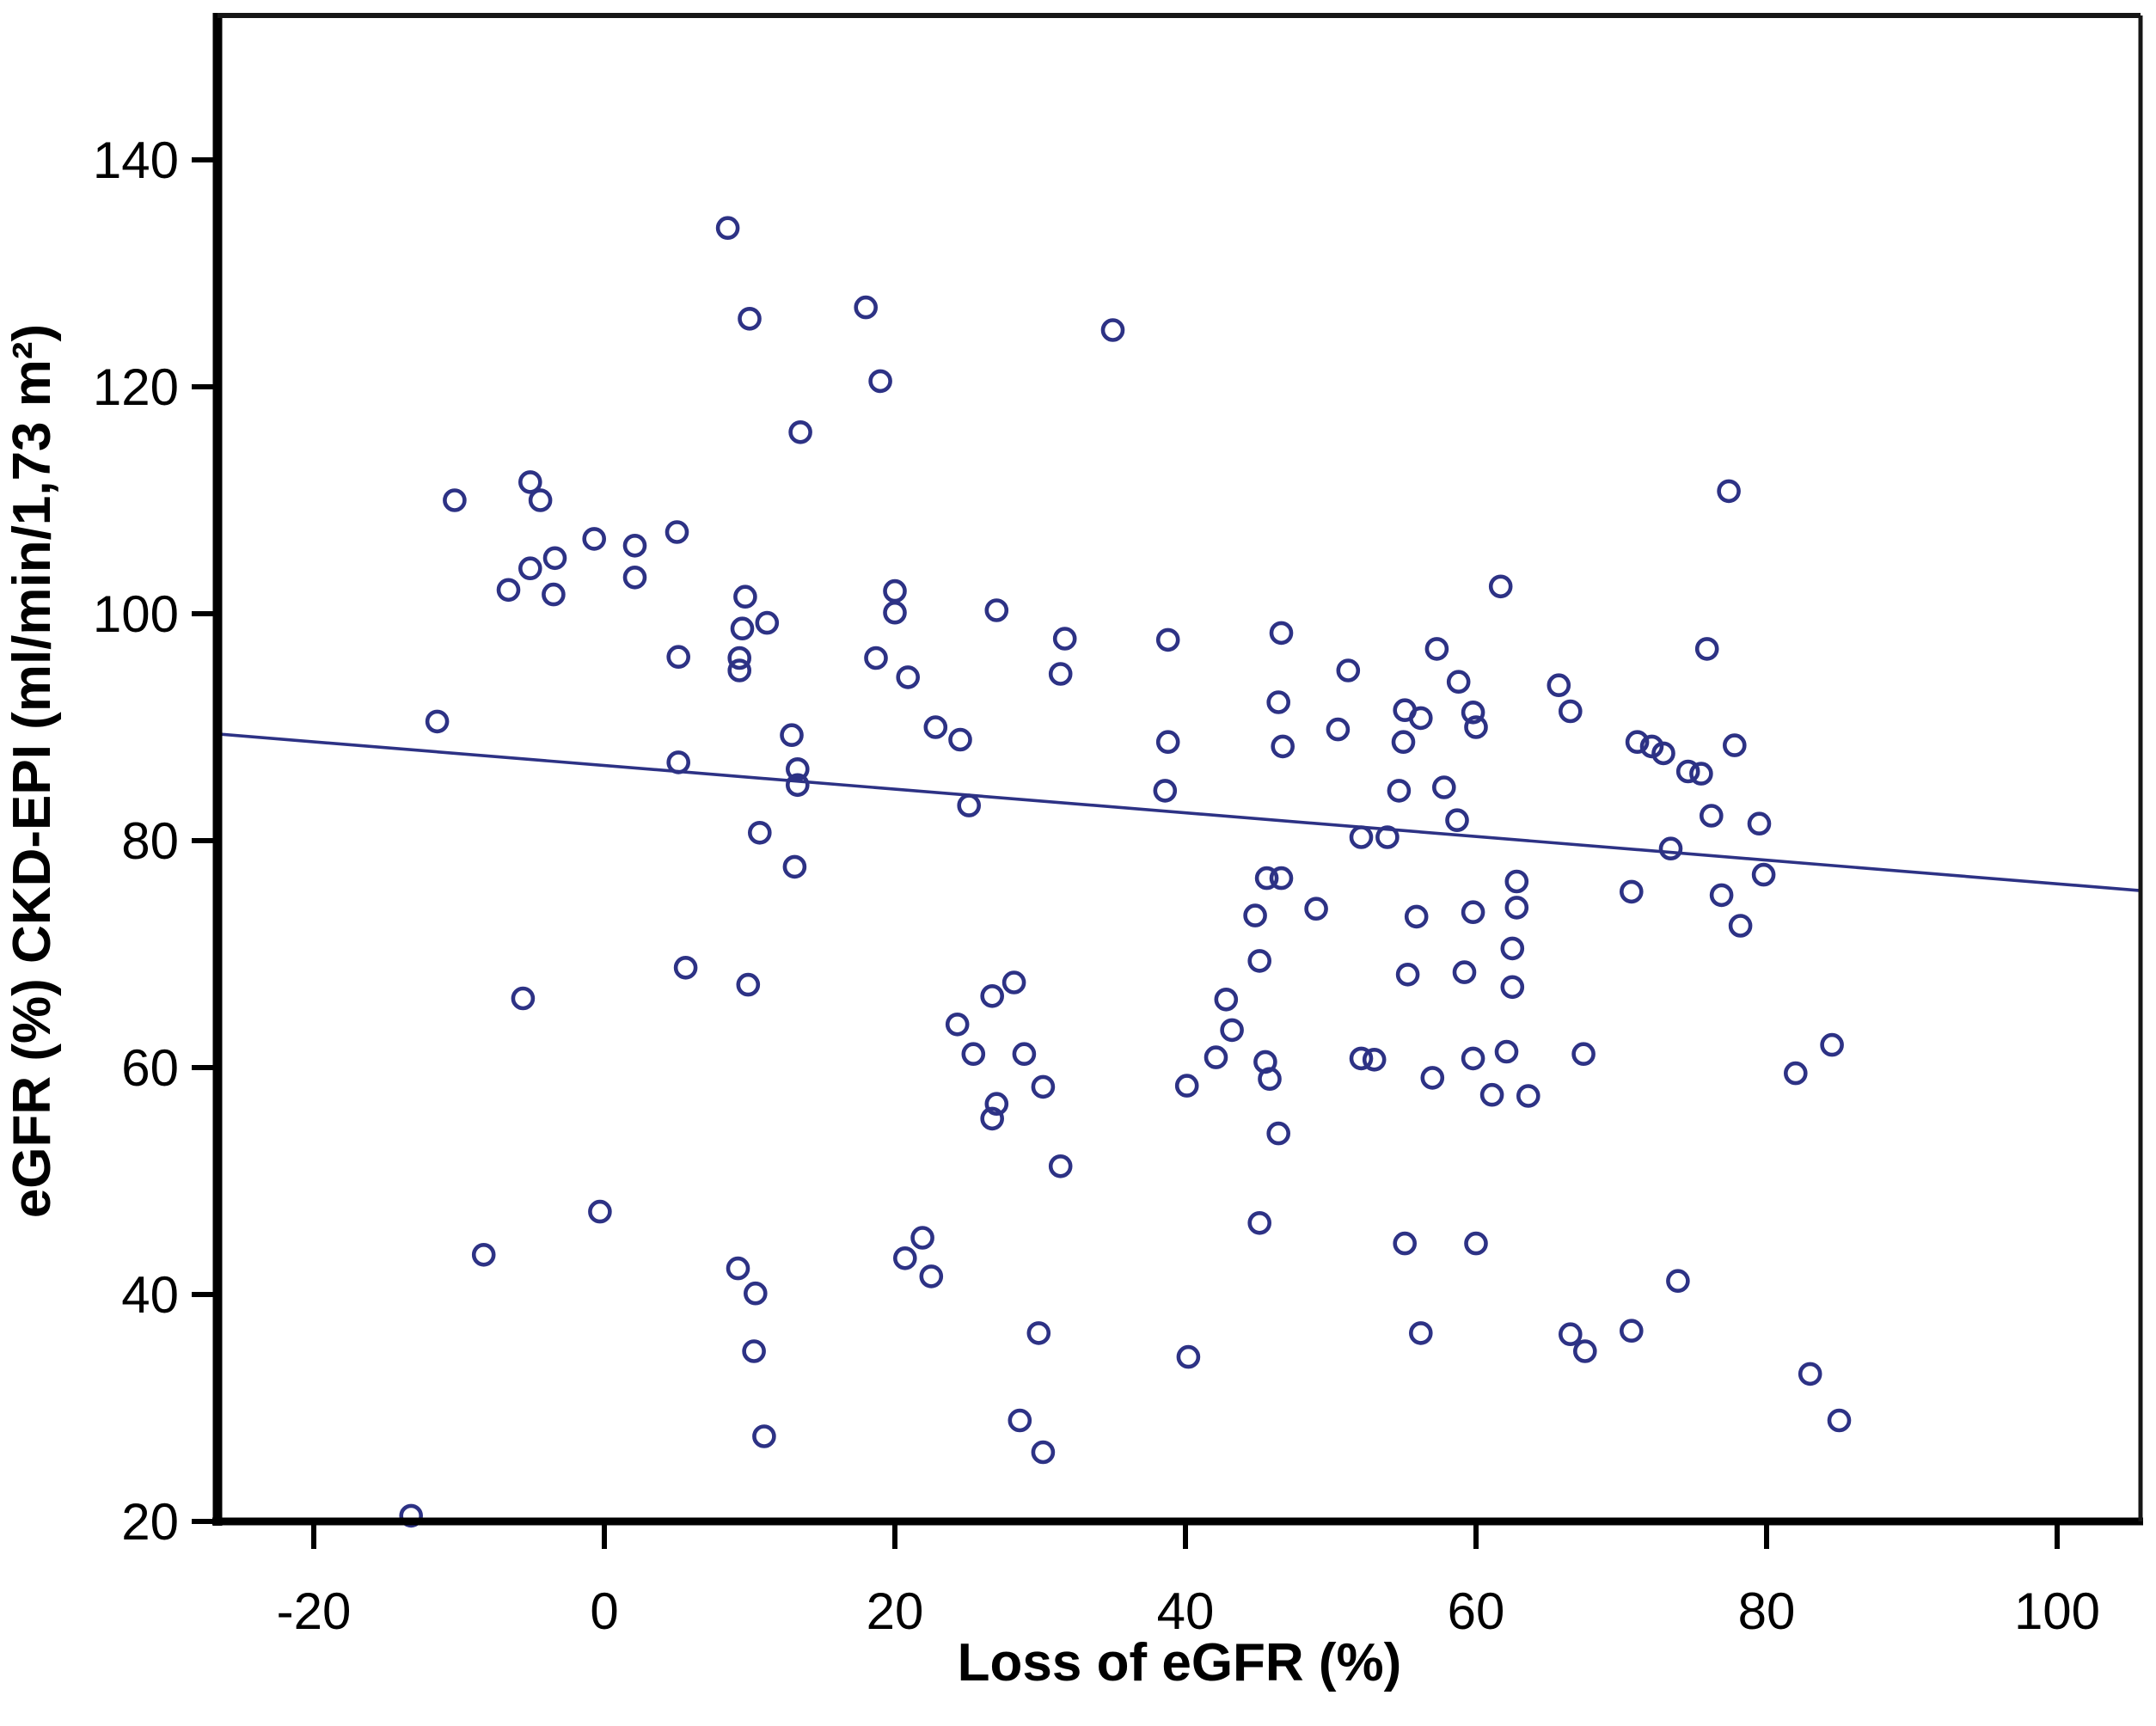  Describe the element at coordinates (1180, 1662) in the screenshot. I see `x-axis-title: Loss of eGFR (%)` at that location.